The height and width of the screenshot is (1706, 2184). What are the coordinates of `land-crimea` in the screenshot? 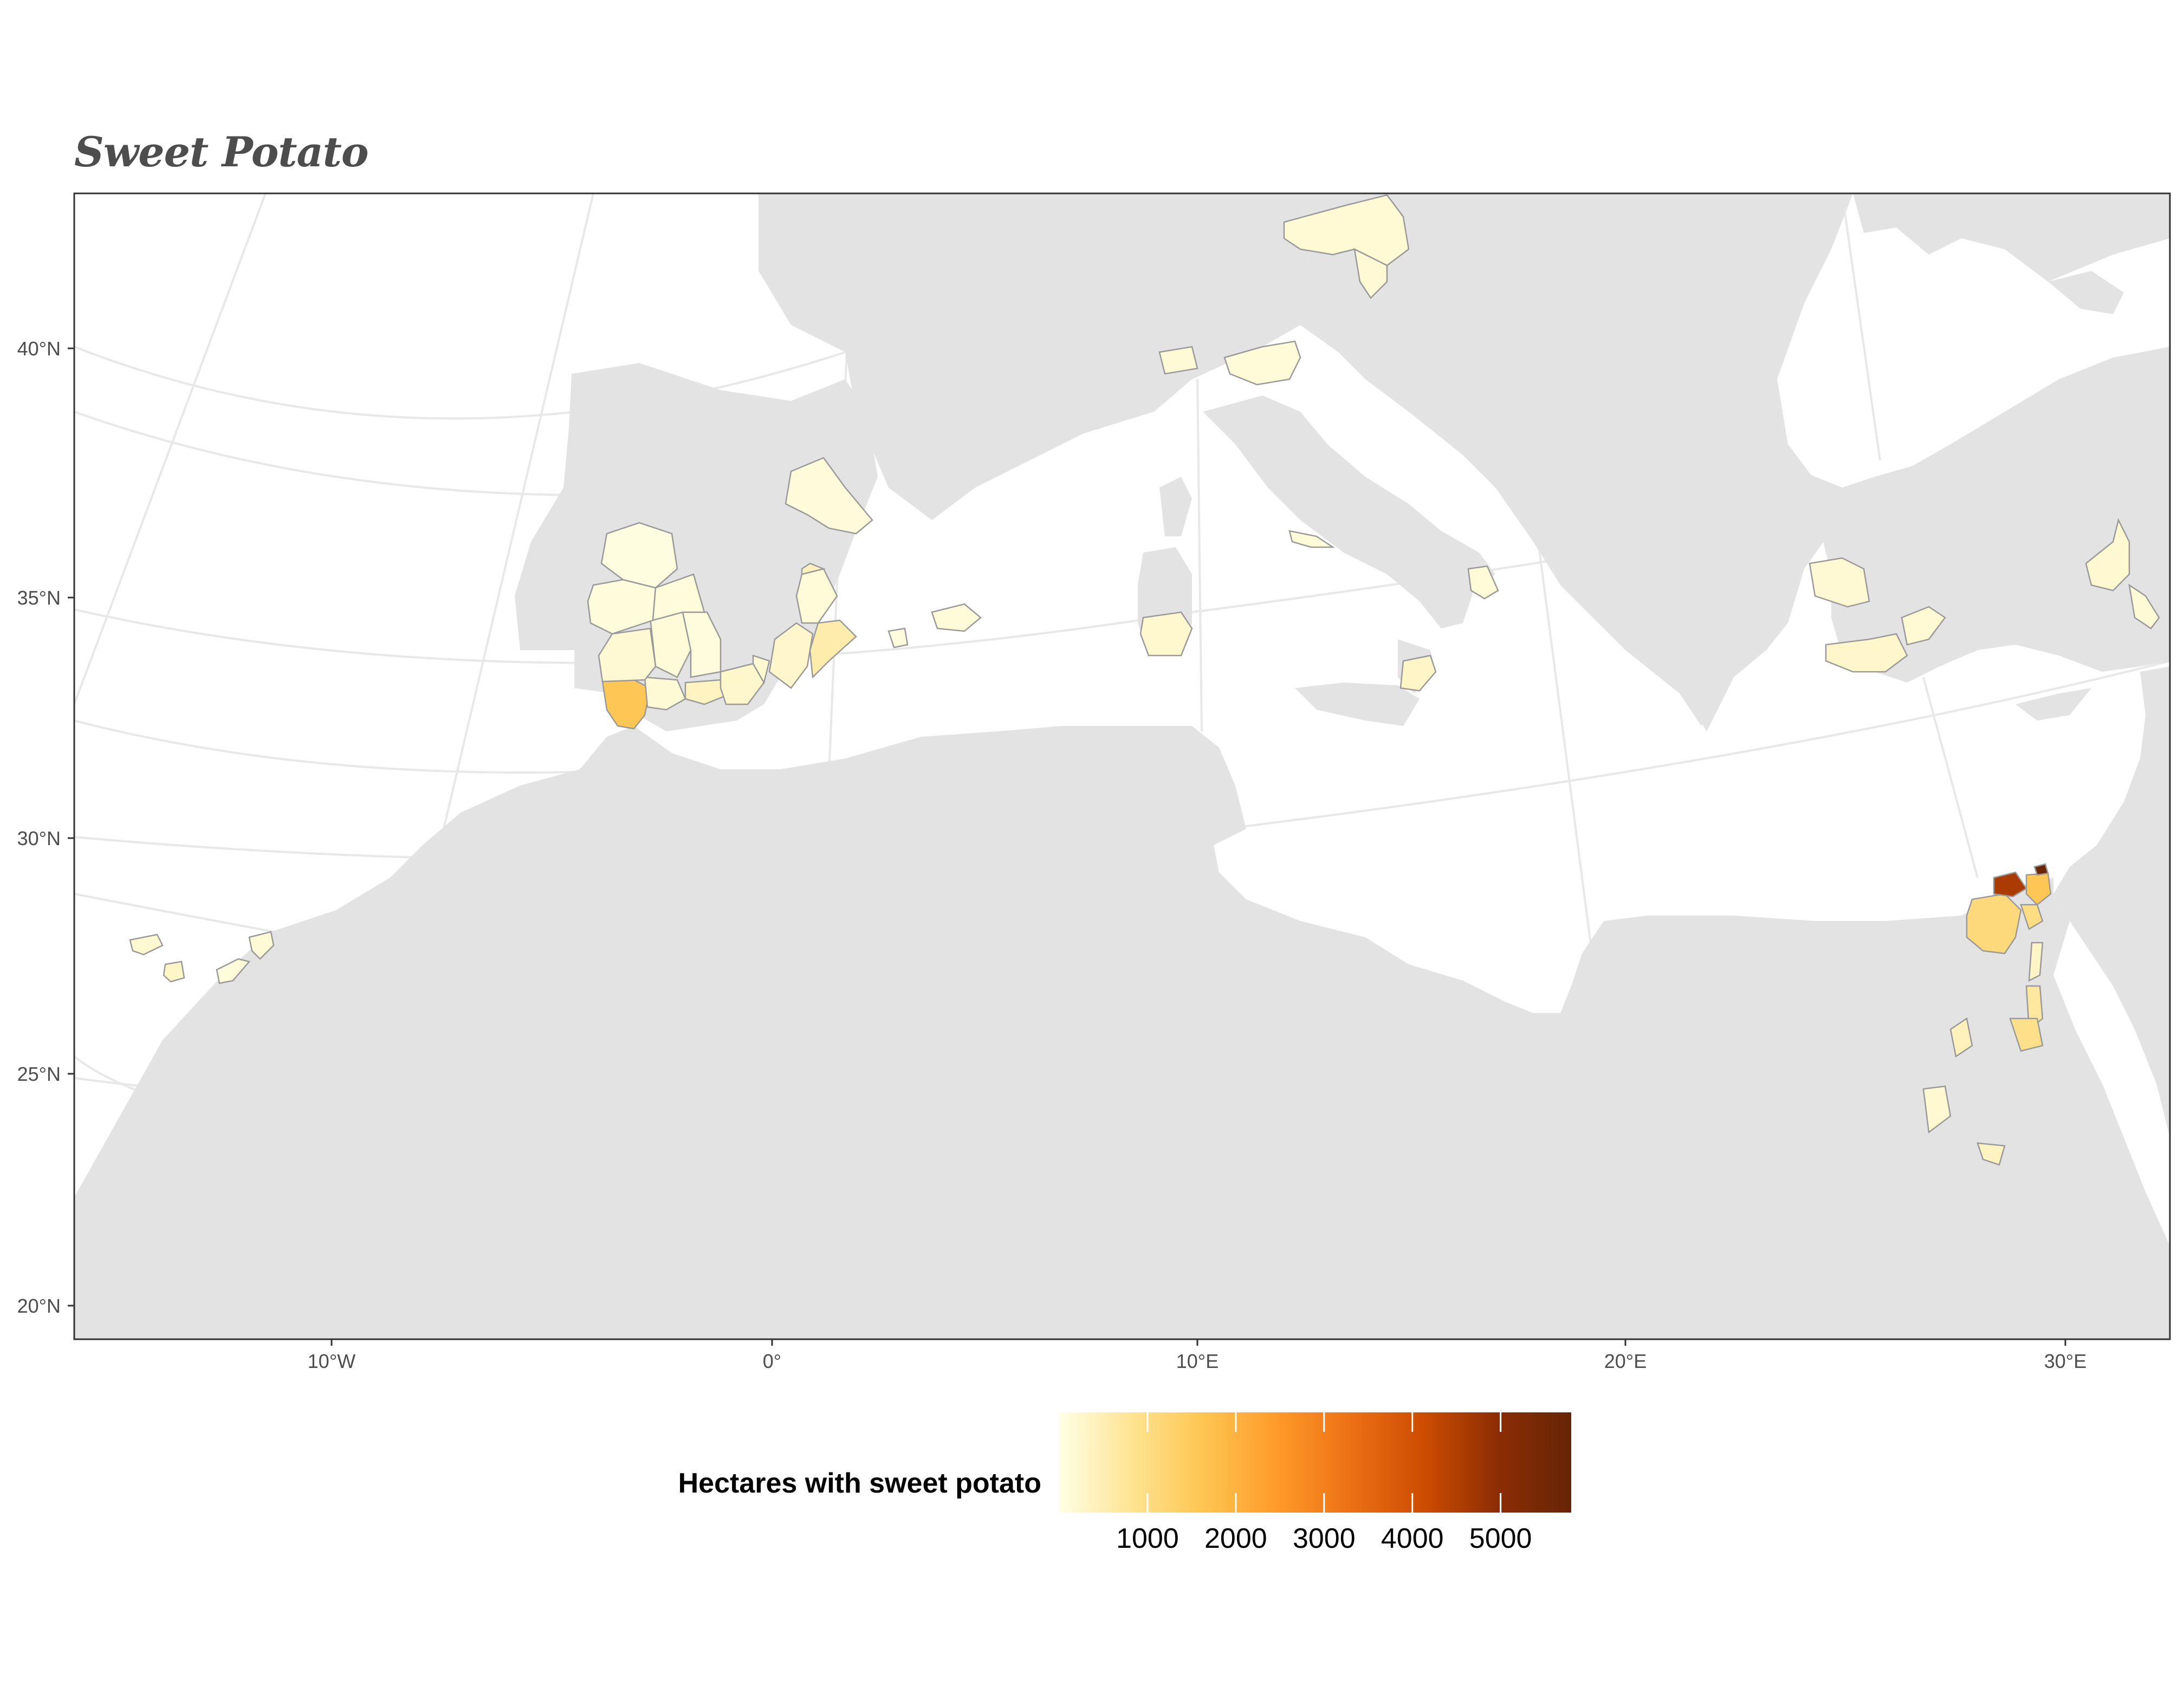 It's located at (2086, 292).